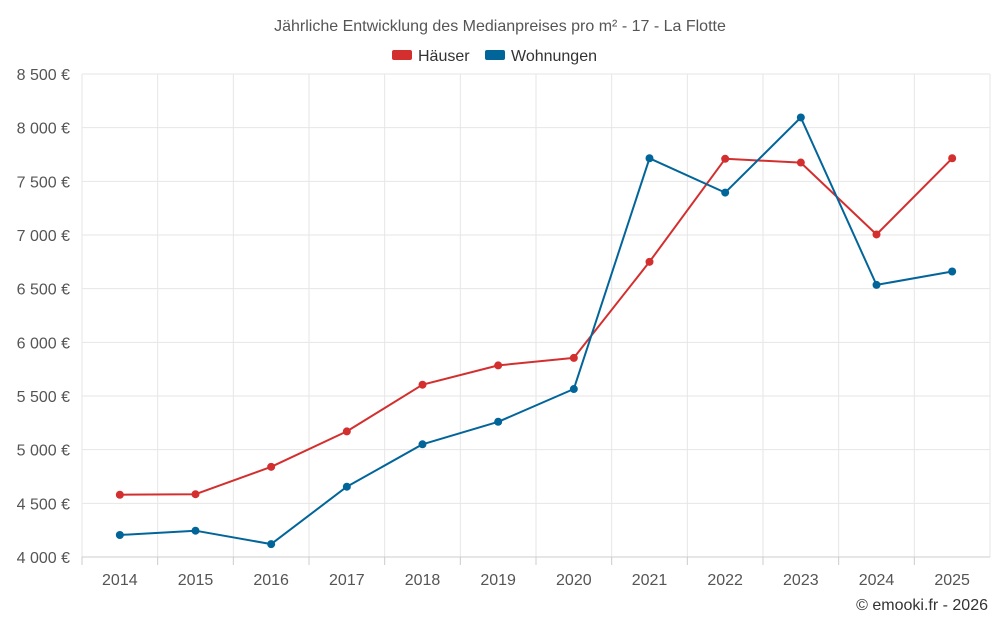  Describe the element at coordinates (43, 451) in the screenshot. I see `y-tick-label: 5 000 €` at that location.